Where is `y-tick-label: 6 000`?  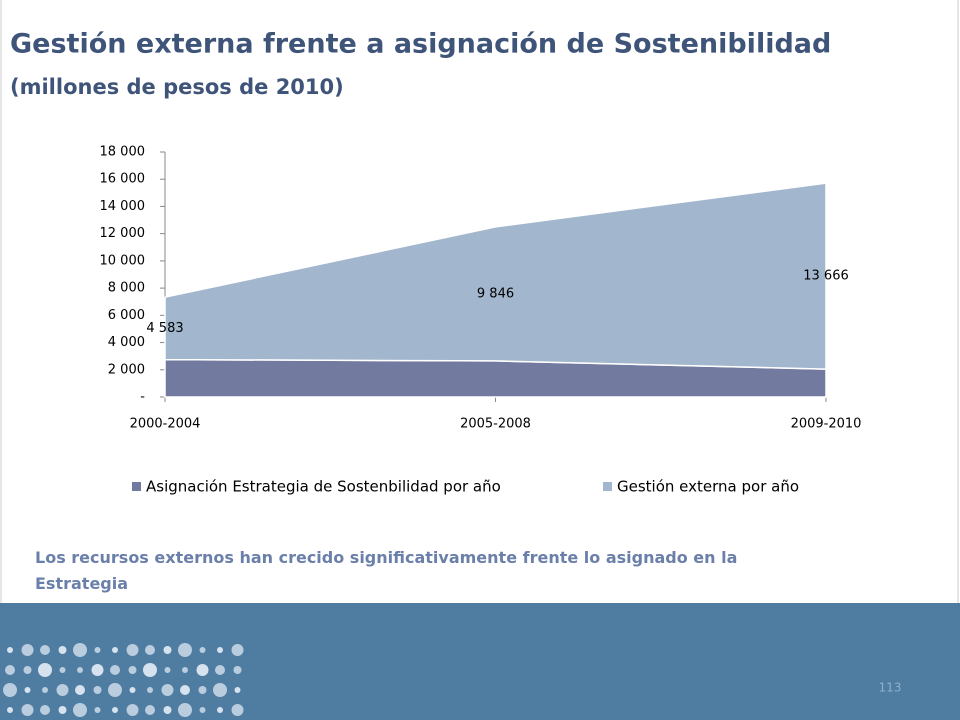
y-tick-label: 6 000 is located at coordinates (126, 315).